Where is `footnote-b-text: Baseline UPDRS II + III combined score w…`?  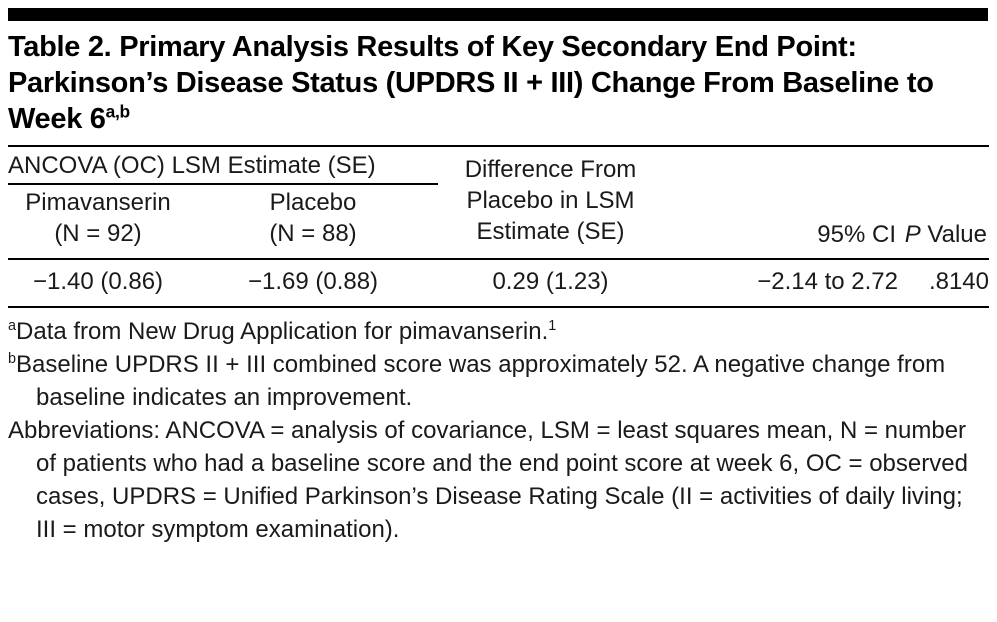
footnote-b-text: Baseline UPDRS II + III combined score w… is located at coordinates (481, 381).